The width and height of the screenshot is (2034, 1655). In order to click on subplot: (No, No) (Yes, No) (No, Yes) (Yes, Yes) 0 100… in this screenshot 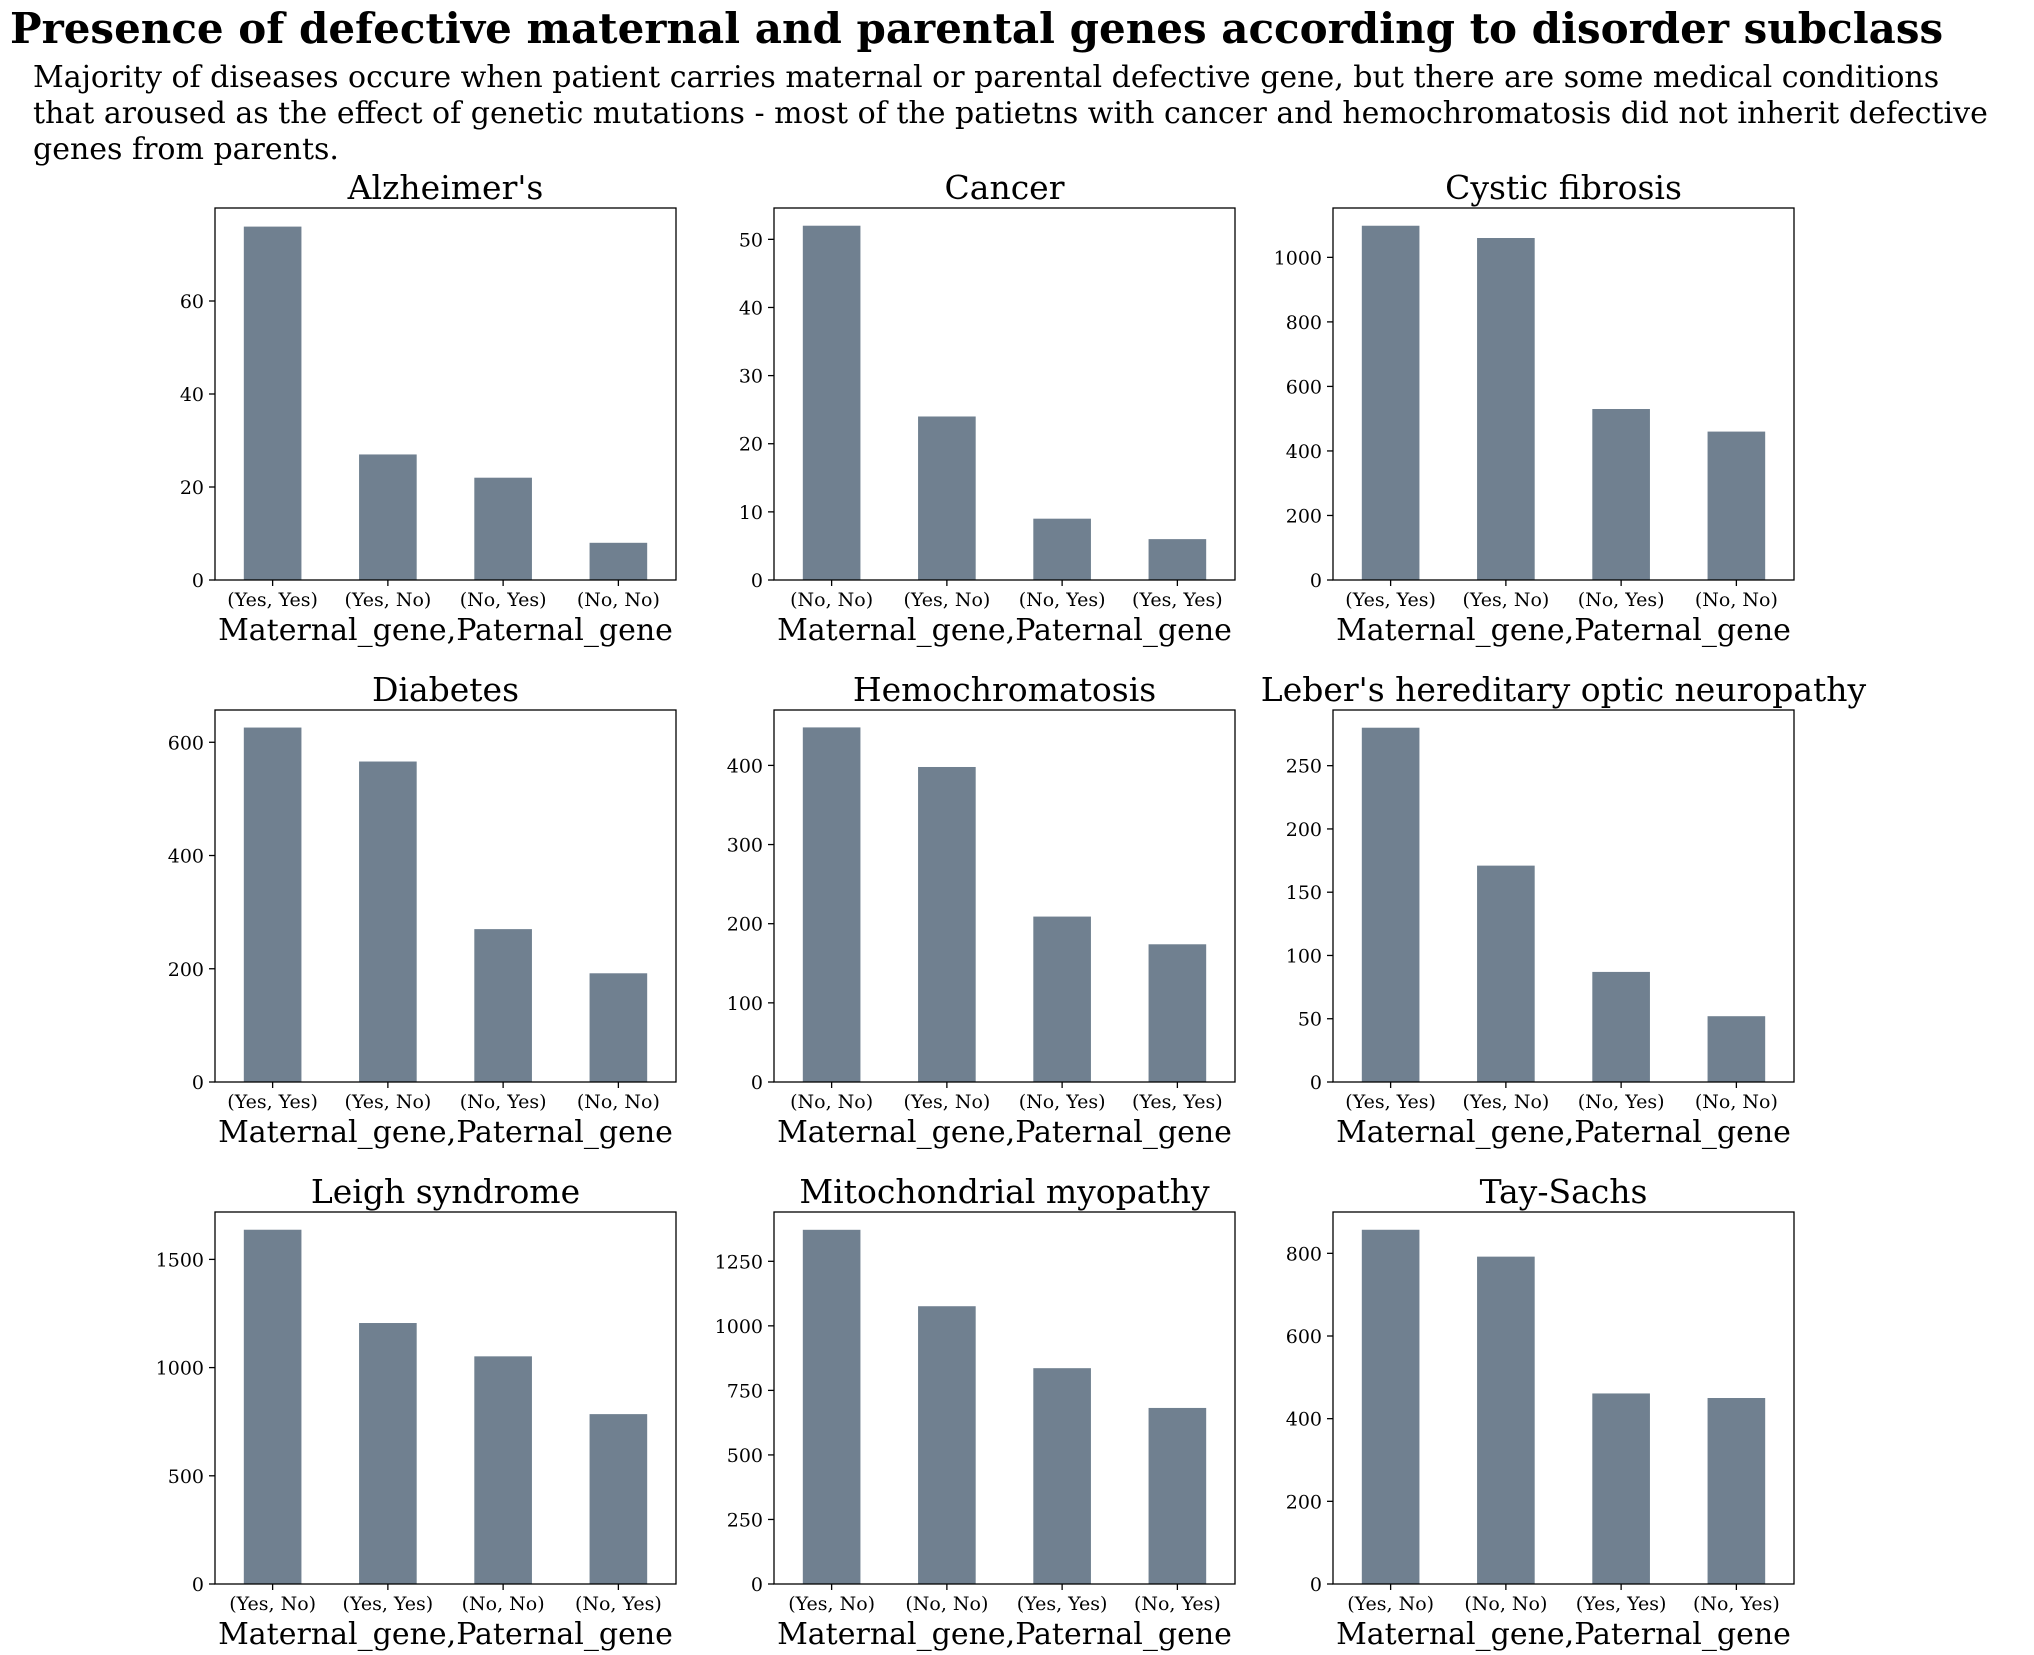, I will do `click(981, 910)`.